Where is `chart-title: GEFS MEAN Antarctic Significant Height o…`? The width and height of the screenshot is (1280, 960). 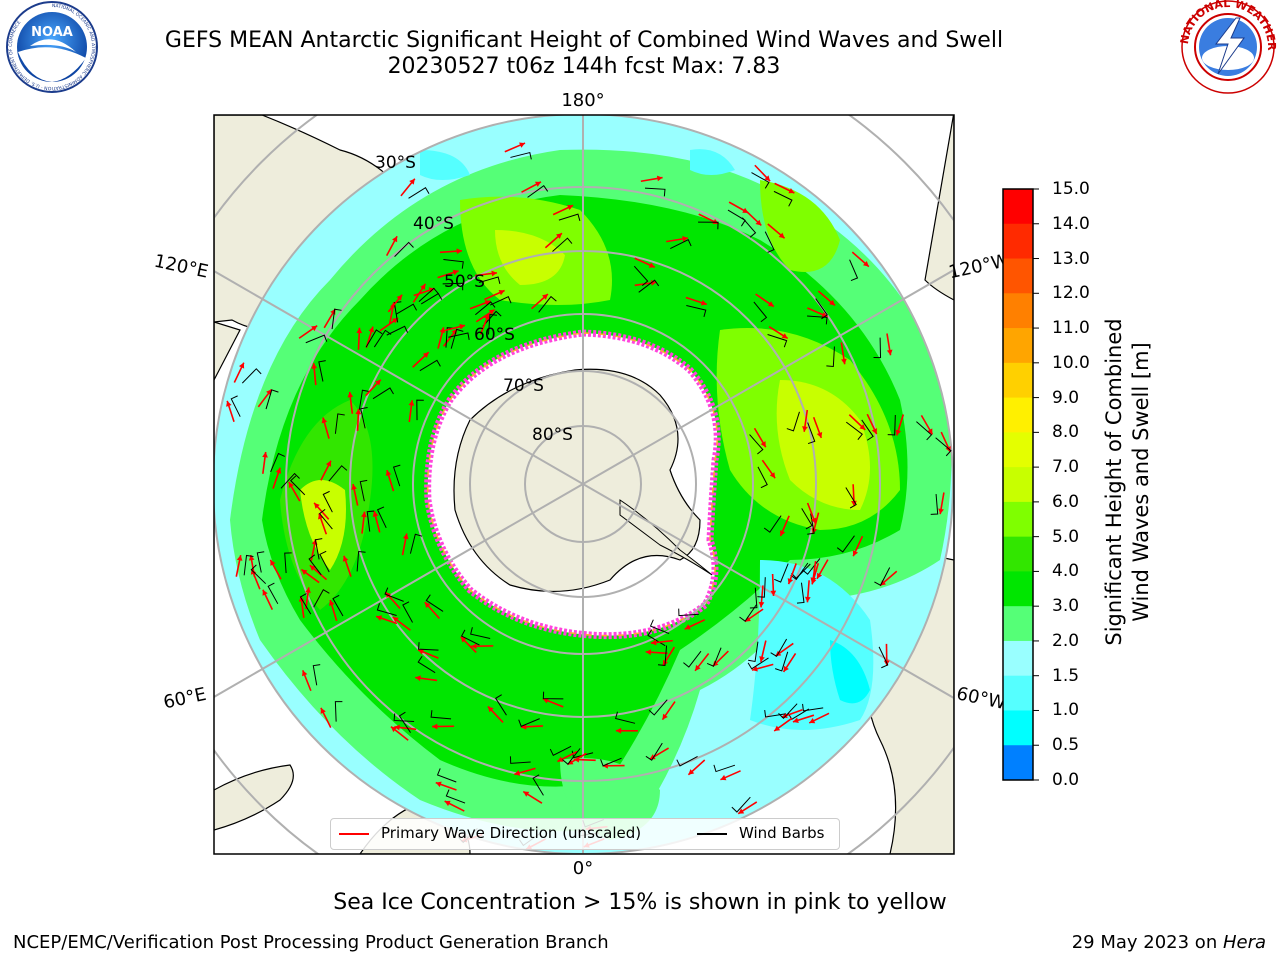
chart-title: GEFS MEAN Antarctic Significant Height o… is located at coordinates (584, 40).